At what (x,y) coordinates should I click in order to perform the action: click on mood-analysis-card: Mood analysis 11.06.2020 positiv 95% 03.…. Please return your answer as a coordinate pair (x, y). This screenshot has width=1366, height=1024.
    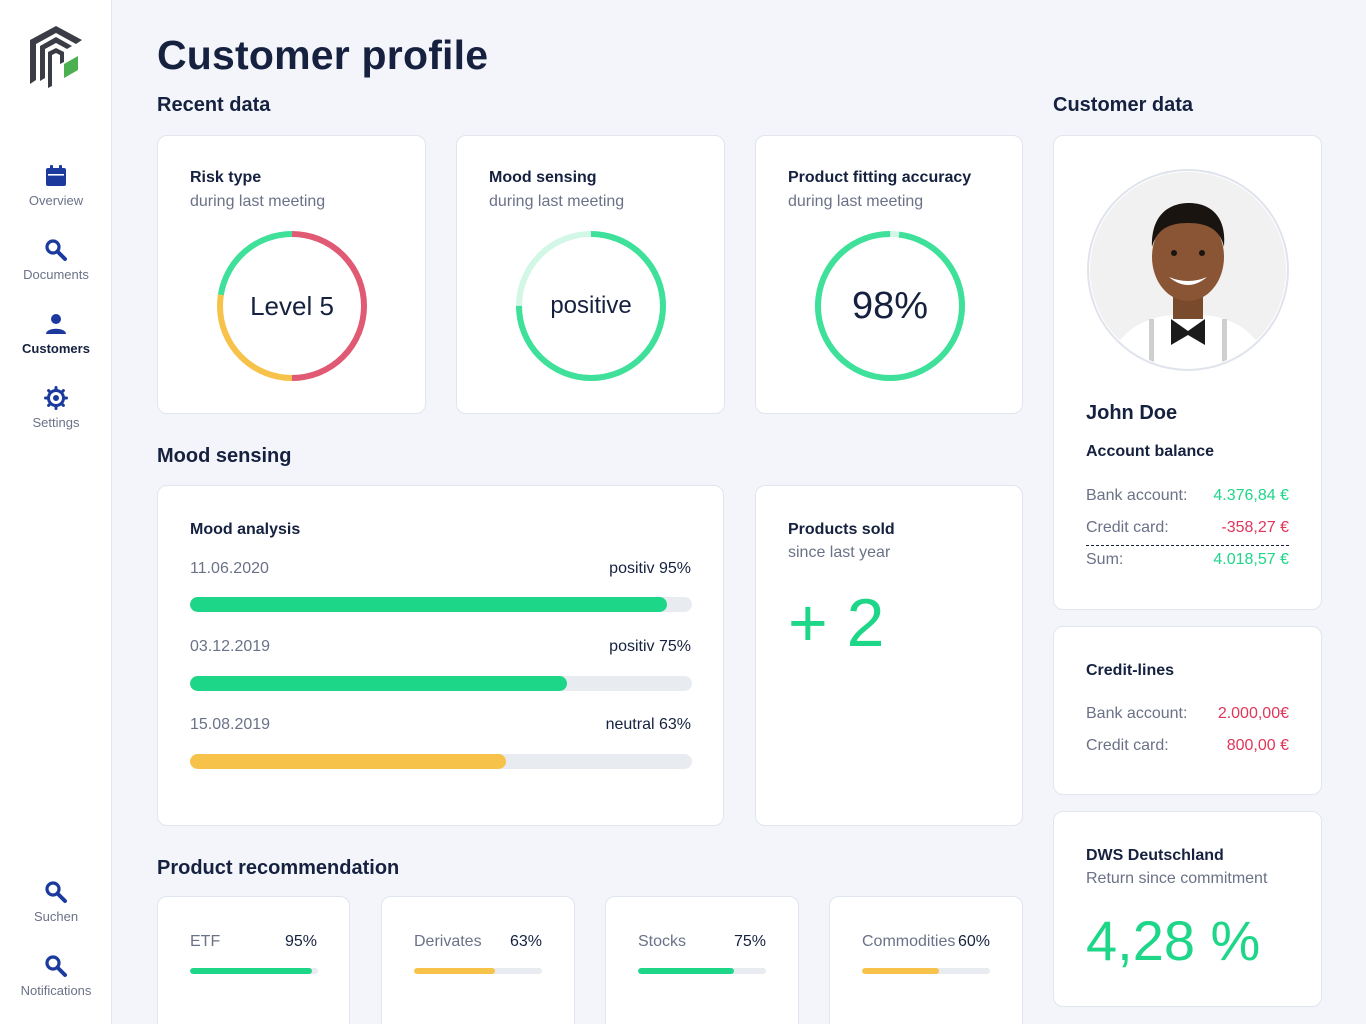
    Looking at the image, I should click on (440, 655).